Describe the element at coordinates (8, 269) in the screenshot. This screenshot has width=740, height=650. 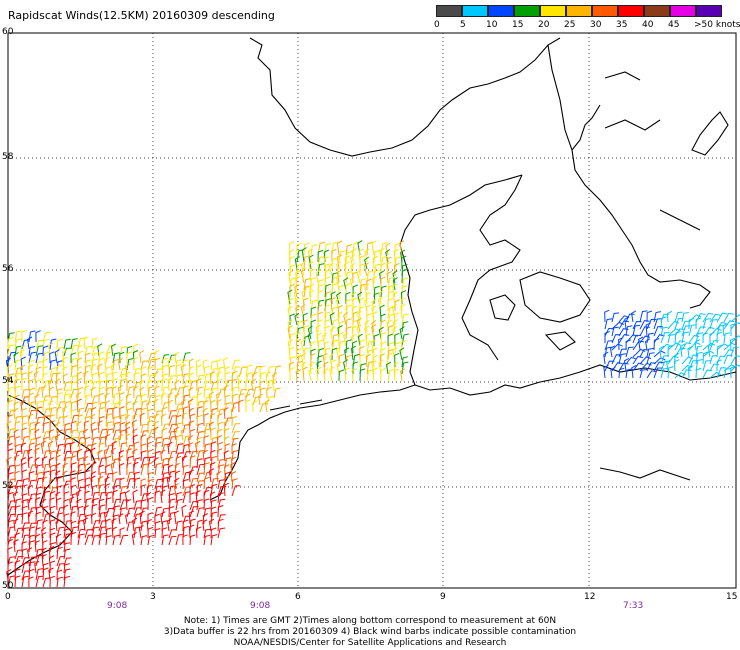
I see `lat-label-56: 56` at that location.